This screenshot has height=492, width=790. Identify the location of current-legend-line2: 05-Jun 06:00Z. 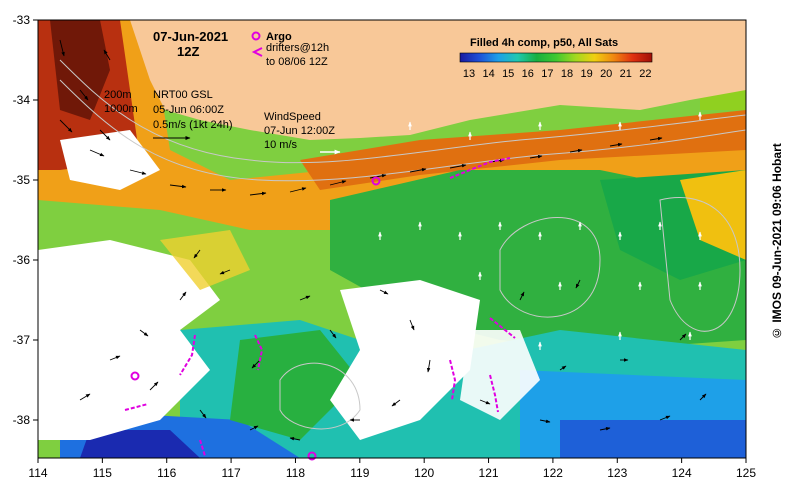
(188, 110).